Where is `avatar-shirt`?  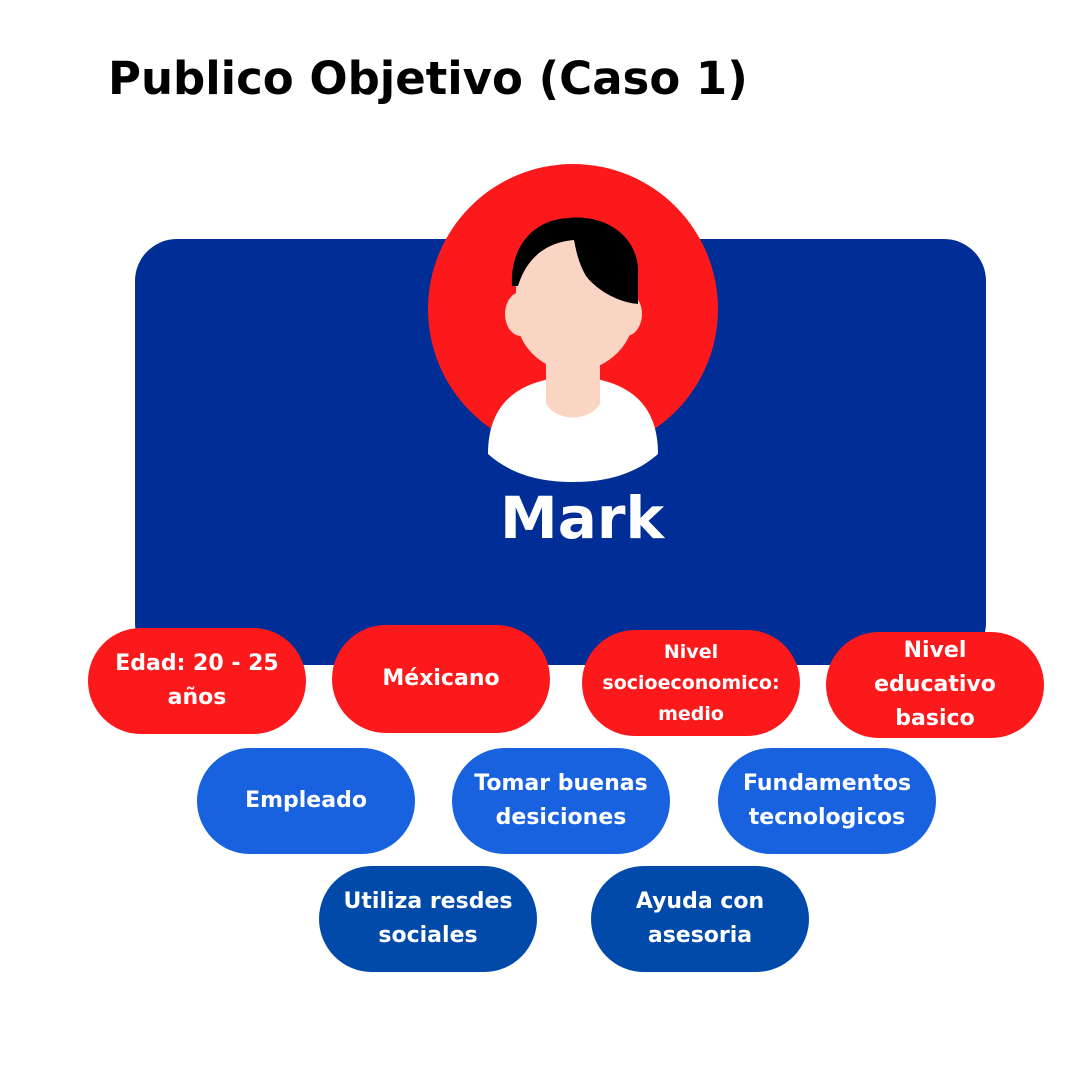 avatar-shirt is located at coordinates (573, 429).